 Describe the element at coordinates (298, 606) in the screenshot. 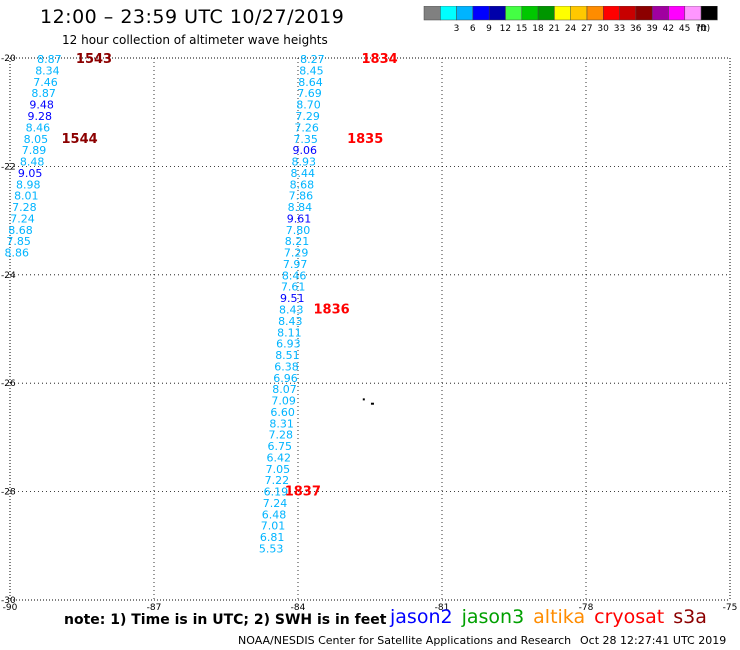

I see `lon-tick-label: -84` at that location.